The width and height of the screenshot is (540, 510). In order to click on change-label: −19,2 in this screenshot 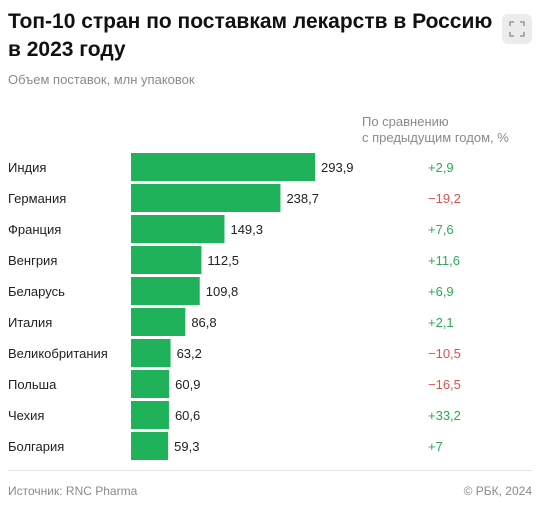, I will do `click(444, 198)`.